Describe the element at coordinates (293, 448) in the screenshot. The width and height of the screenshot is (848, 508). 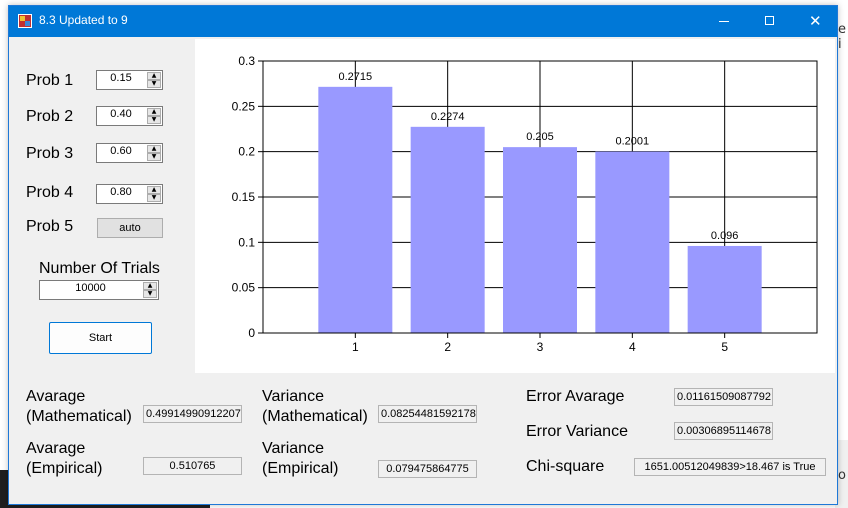
I see `var-emp-label-line1: Variance` at that location.